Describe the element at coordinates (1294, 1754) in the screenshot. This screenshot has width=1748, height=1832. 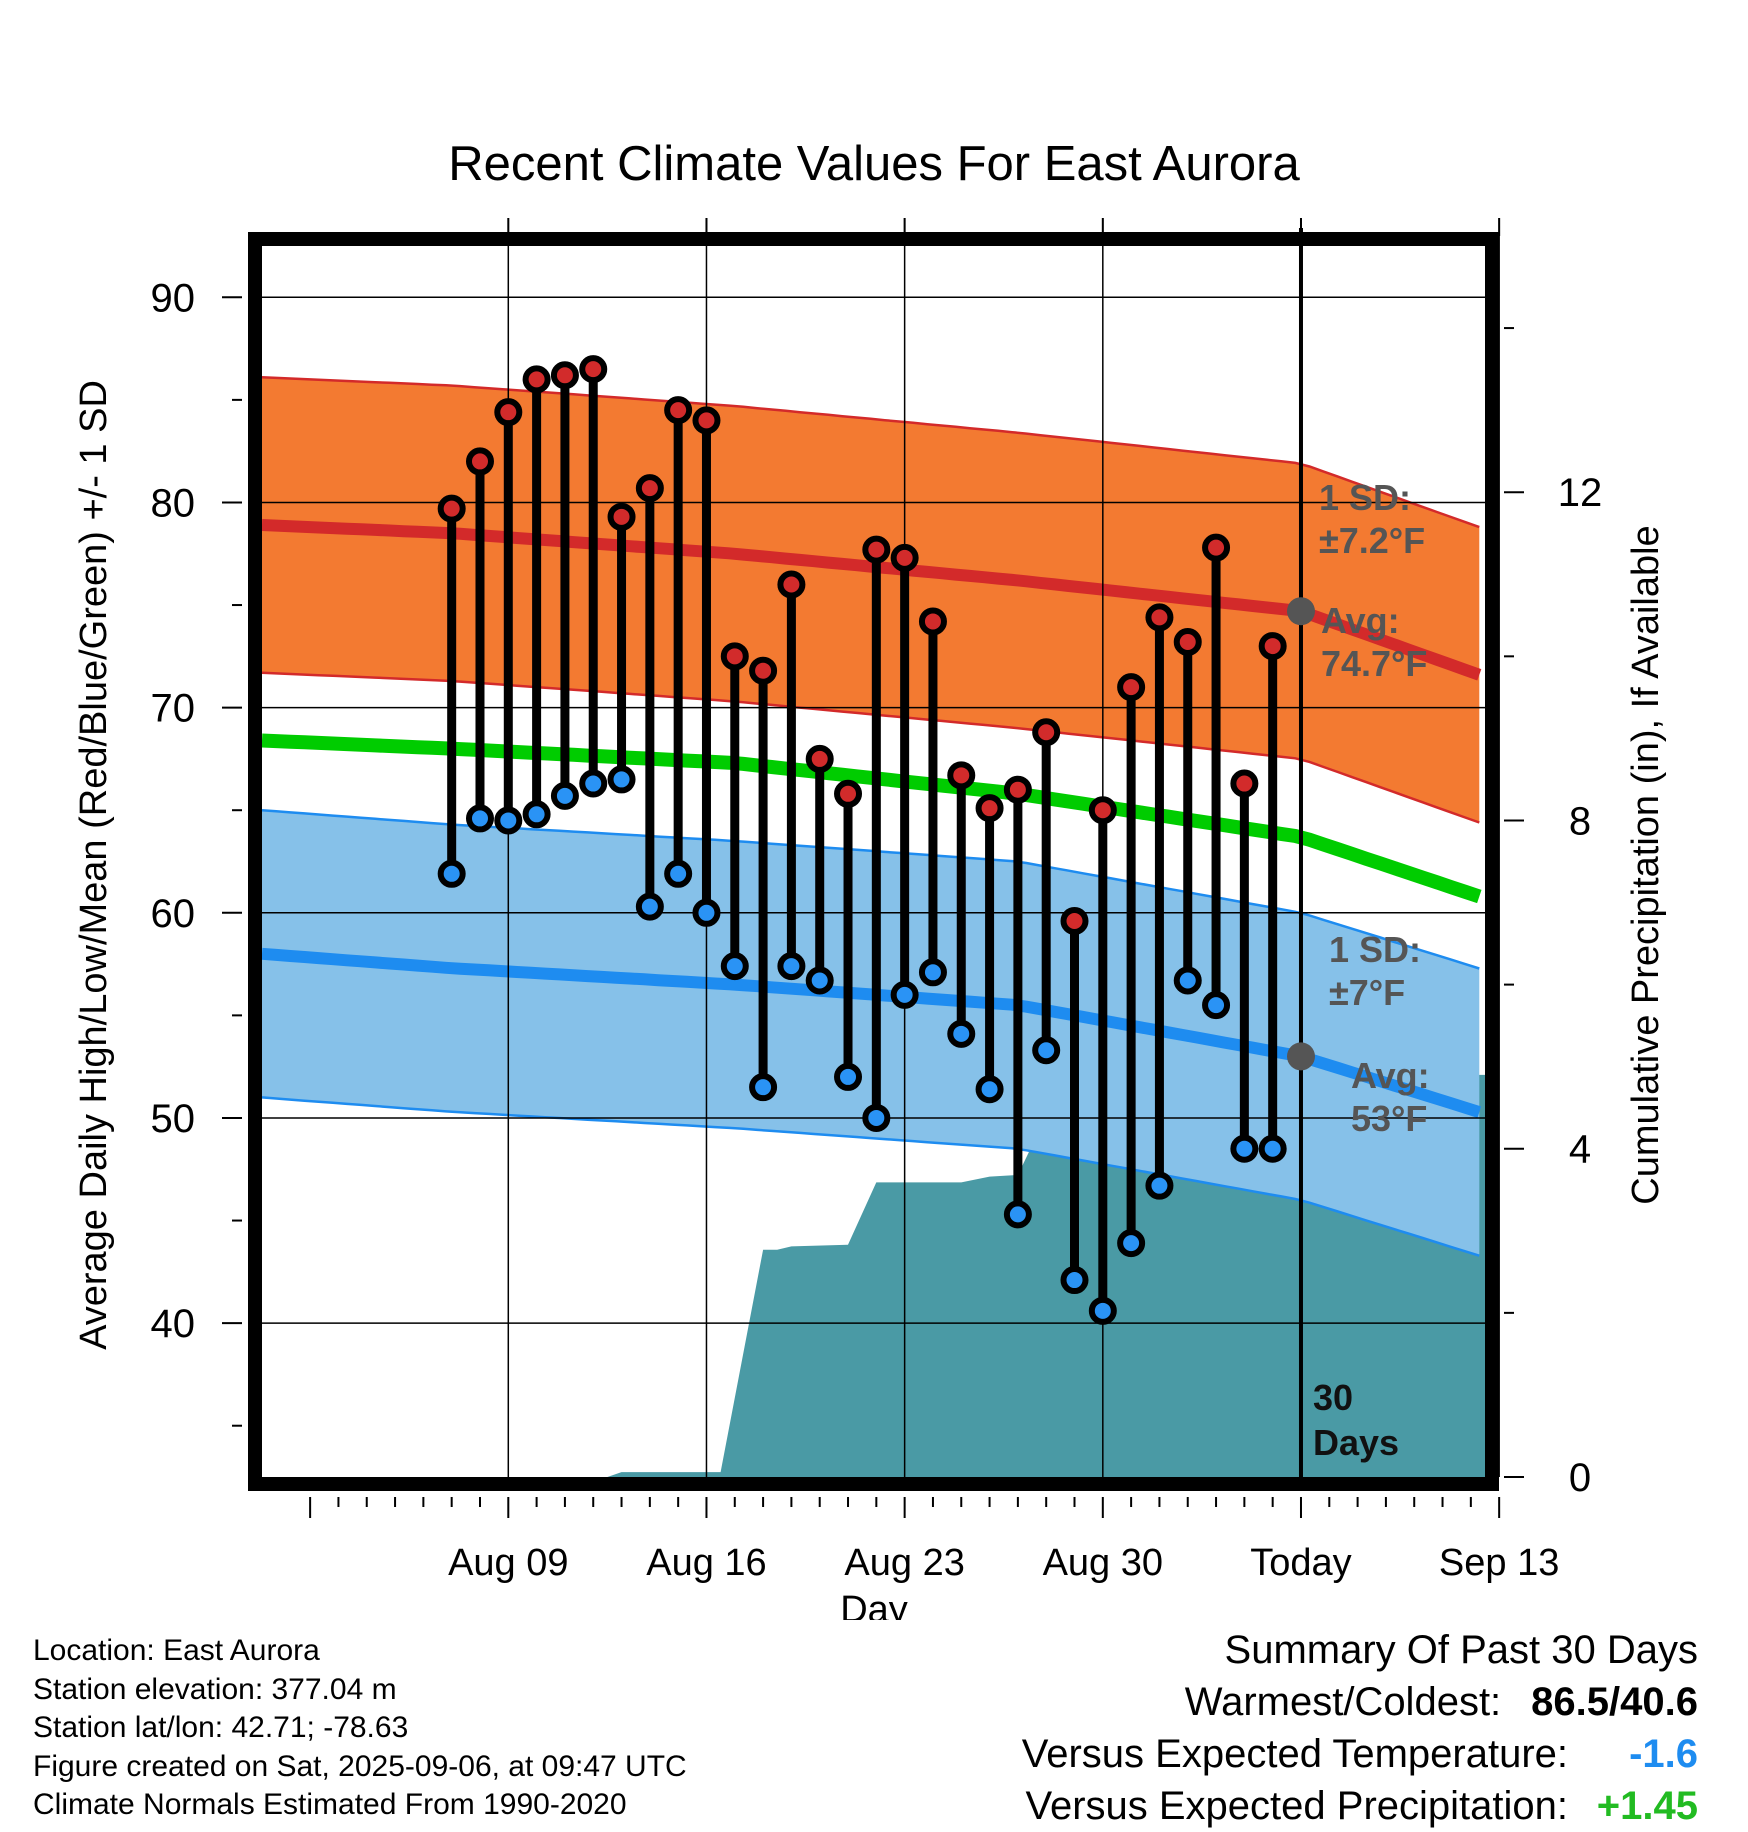
I see `temp-vs-expected-label: Versus Expected Temperature:` at that location.